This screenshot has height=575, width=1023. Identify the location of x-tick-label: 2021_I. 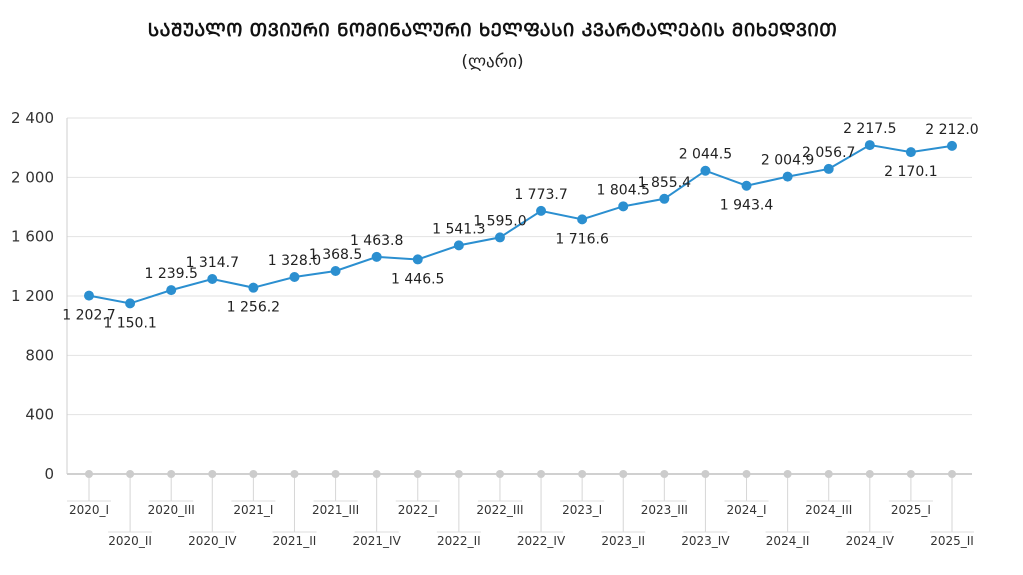
(253, 510).